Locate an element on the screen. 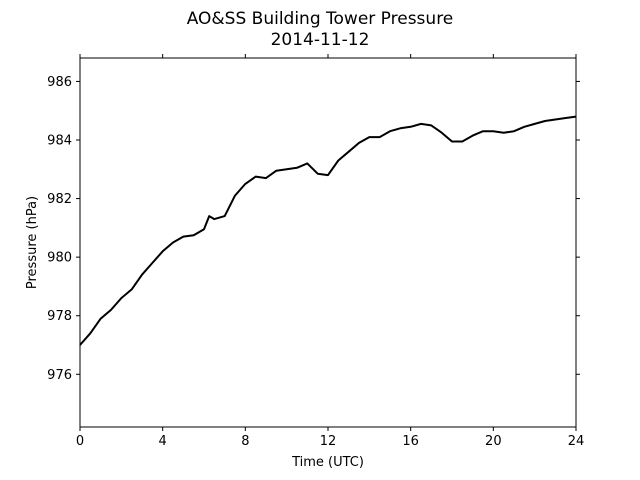  x-axis-label: Time (UTC) is located at coordinates (327, 462).